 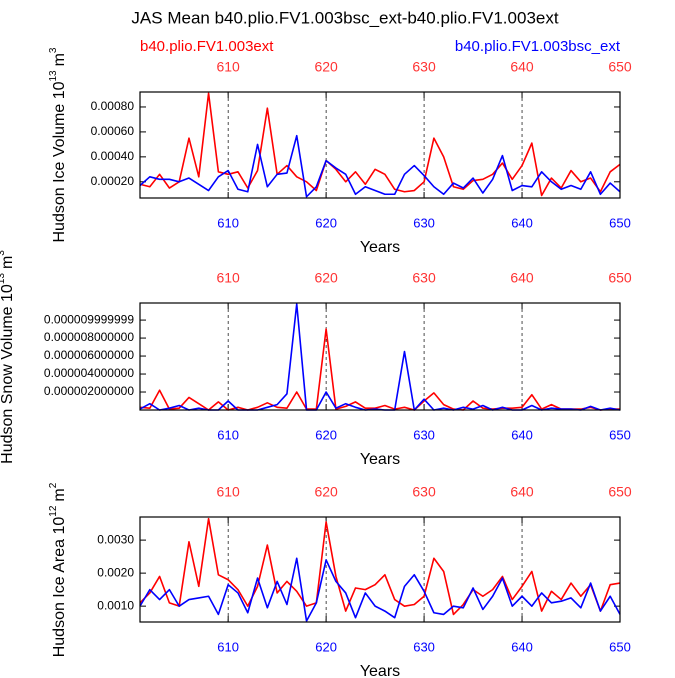 What do you see at coordinates (113, 156) in the screenshot?
I see `y-tick-label: 0.00040` at bounding box center [113, 156].